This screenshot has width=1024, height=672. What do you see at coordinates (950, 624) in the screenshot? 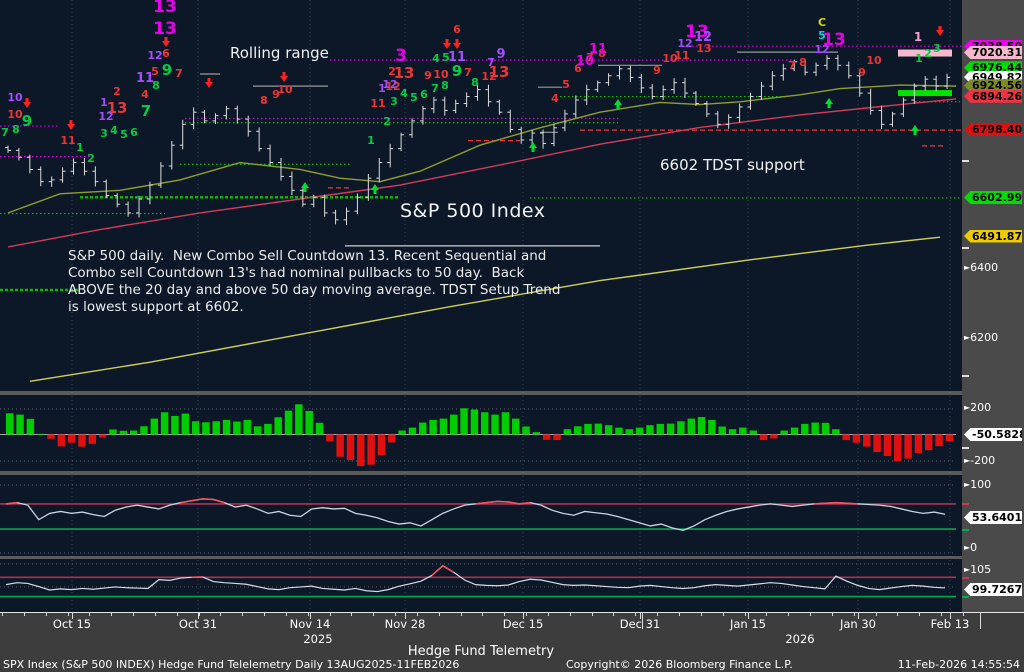
I see `date-label: Feb 13` at bounding box center [950, 624].